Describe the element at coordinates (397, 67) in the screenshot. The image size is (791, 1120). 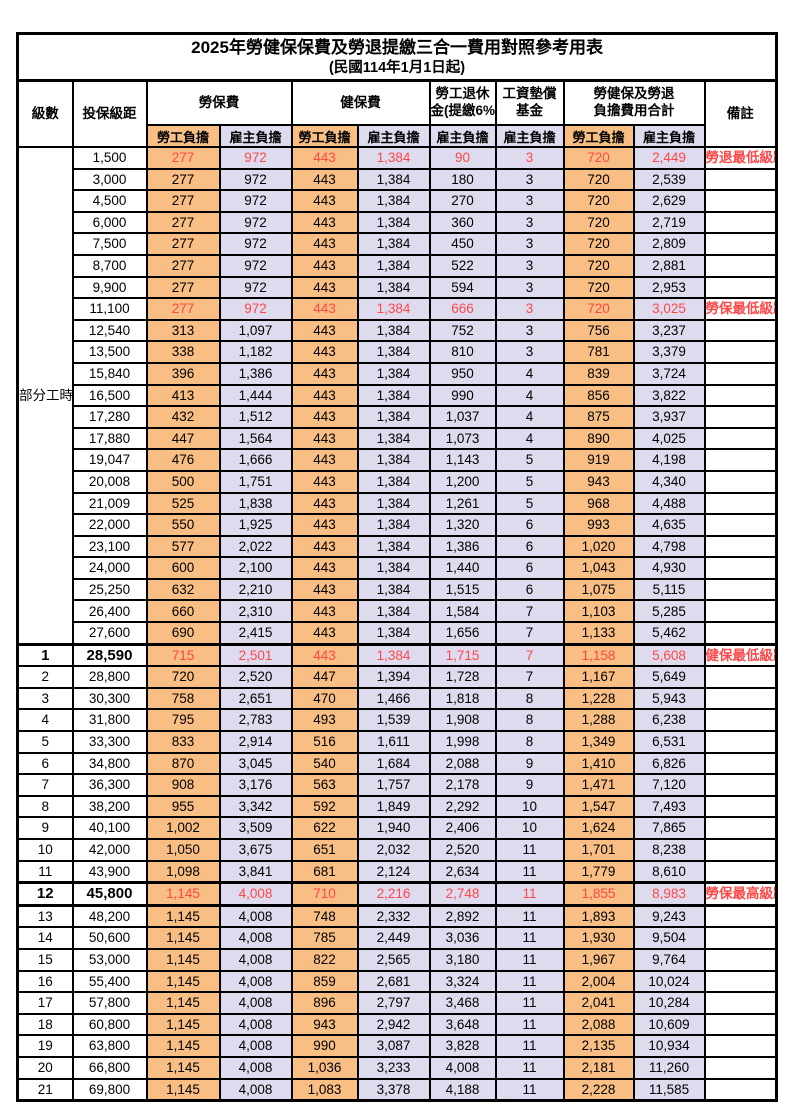
I see `page-subtitle: (民國114年1月1日起)` at that location.